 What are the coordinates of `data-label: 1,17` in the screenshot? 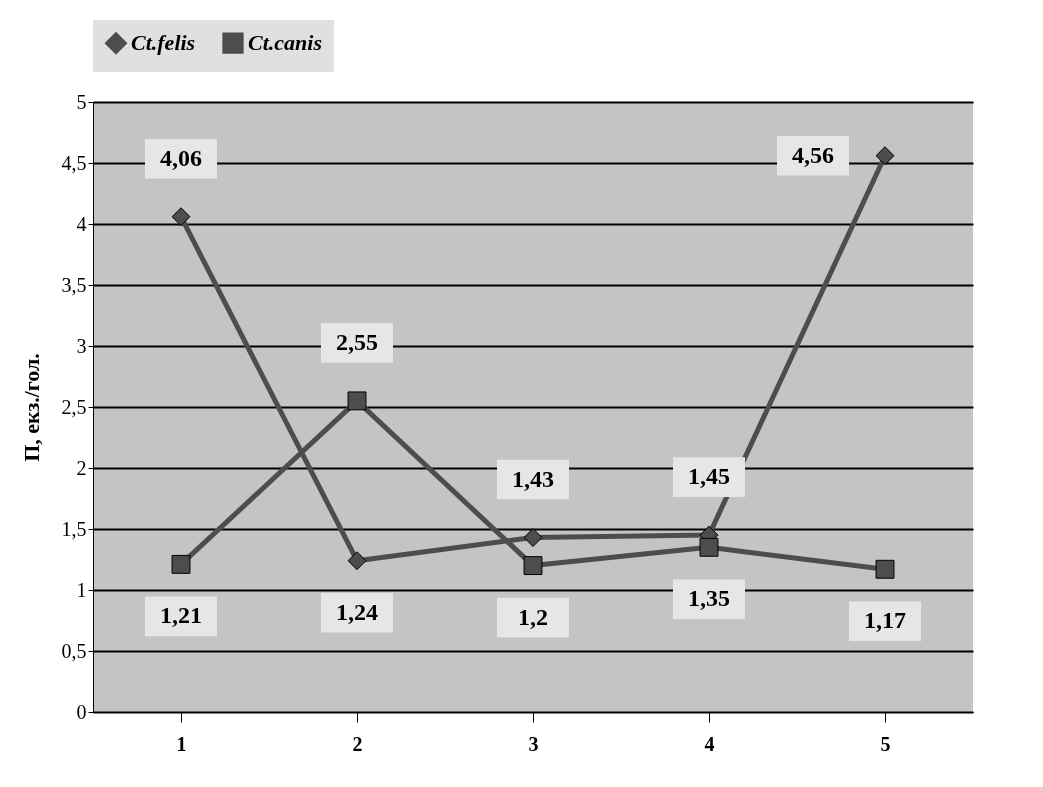 It's located at (885, 620).